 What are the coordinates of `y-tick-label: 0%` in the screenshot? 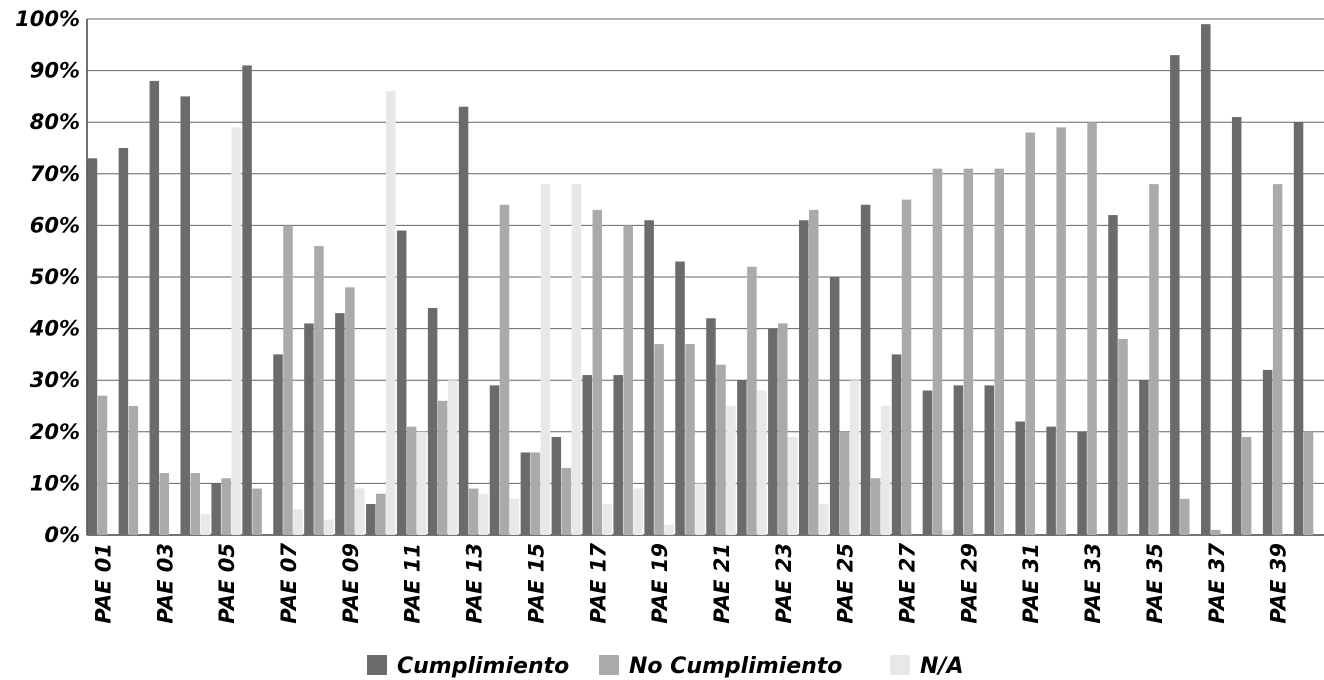 It's located at (62, 535).